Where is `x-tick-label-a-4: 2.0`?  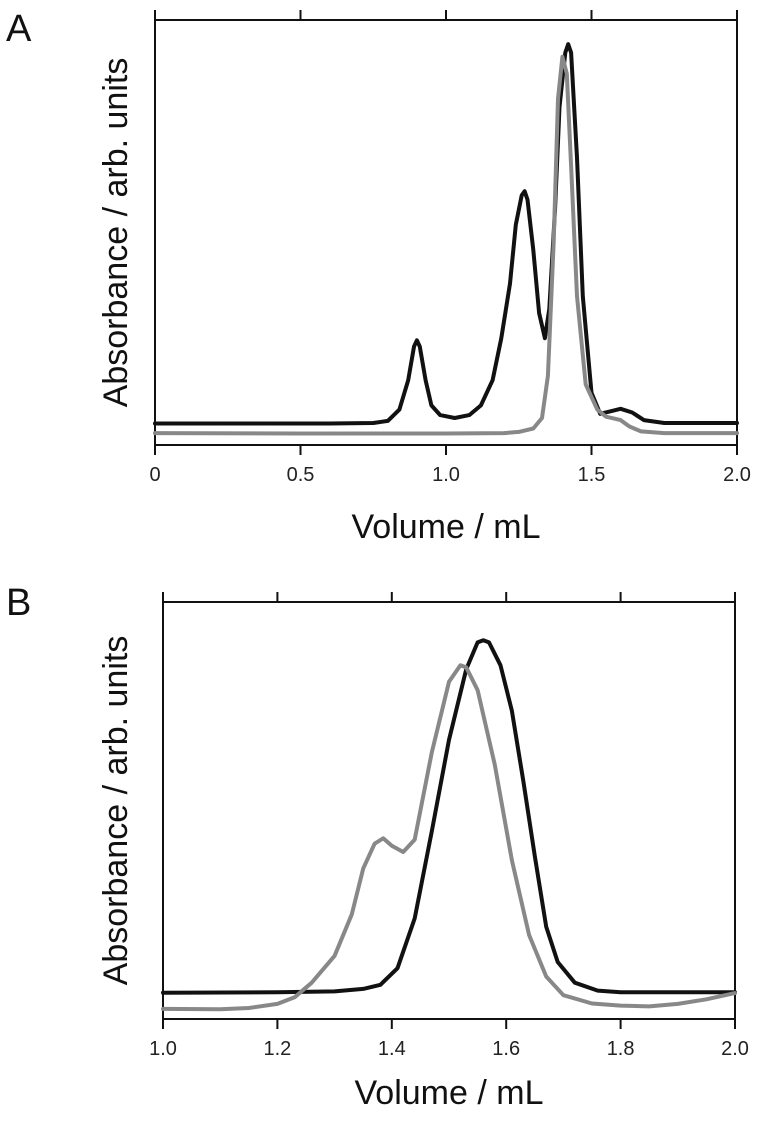 x-tick-label-a-4: 2.0 is located at coordinates (737, 475).